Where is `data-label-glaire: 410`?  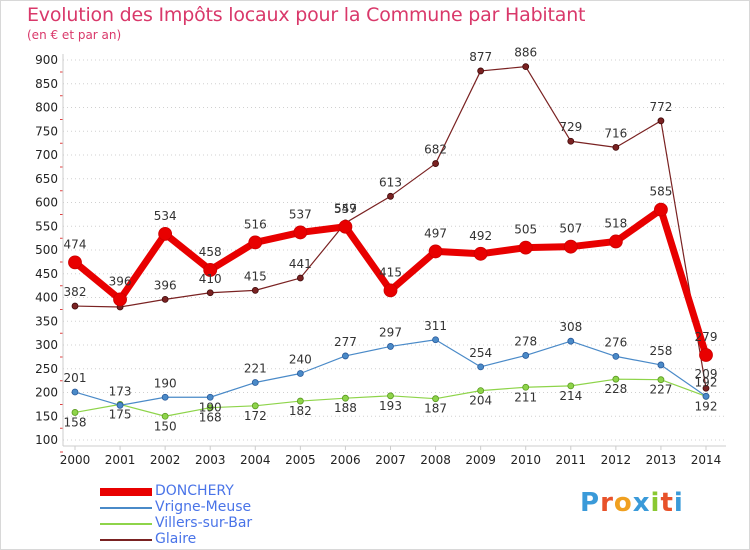
data-label-glaire: 410 is located at coordinates (210, 279).